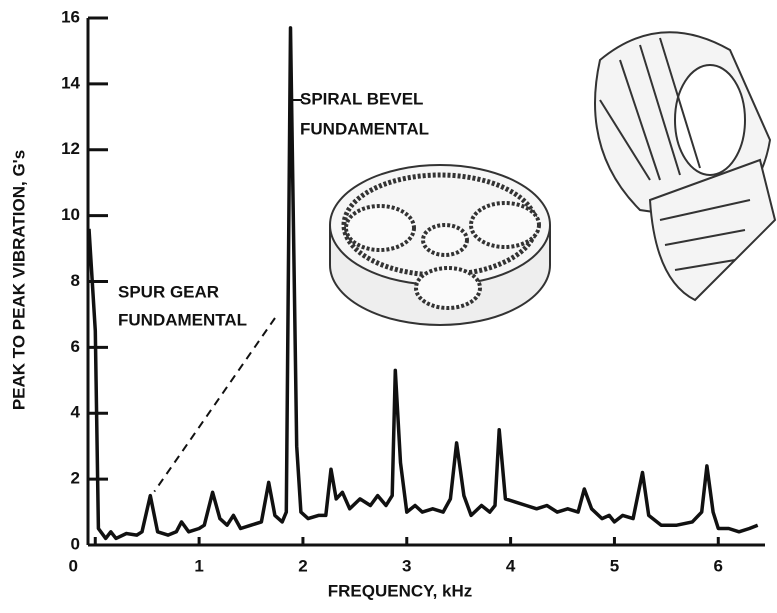 This screenshot has height=613, width=777. What do you see at coordinates (75, 478) in the screenshot?
I see `y-tick-label: 2` at bounding box center [75, 478].